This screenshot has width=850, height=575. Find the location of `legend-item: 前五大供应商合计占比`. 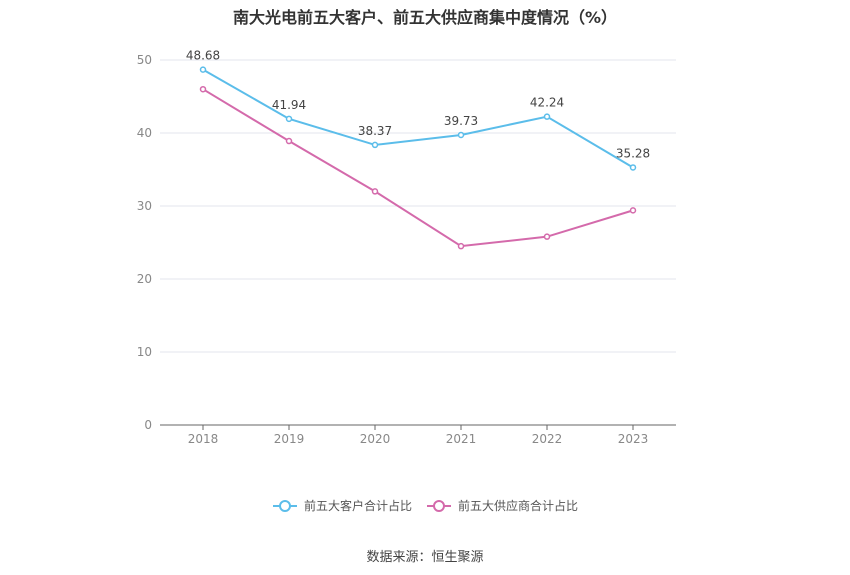

legend-item: 前五大供应商合计占比 is located at coordinates (502, 505).